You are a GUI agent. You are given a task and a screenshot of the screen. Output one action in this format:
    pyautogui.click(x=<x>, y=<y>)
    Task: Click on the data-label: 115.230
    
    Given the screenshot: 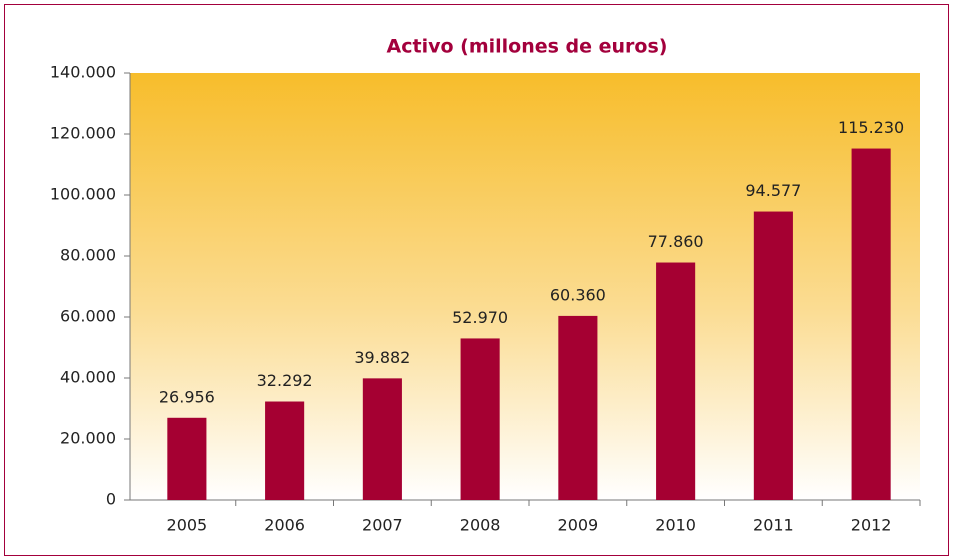 What is the action you would take?
    pyautogui.click(x=871, y=127)
    